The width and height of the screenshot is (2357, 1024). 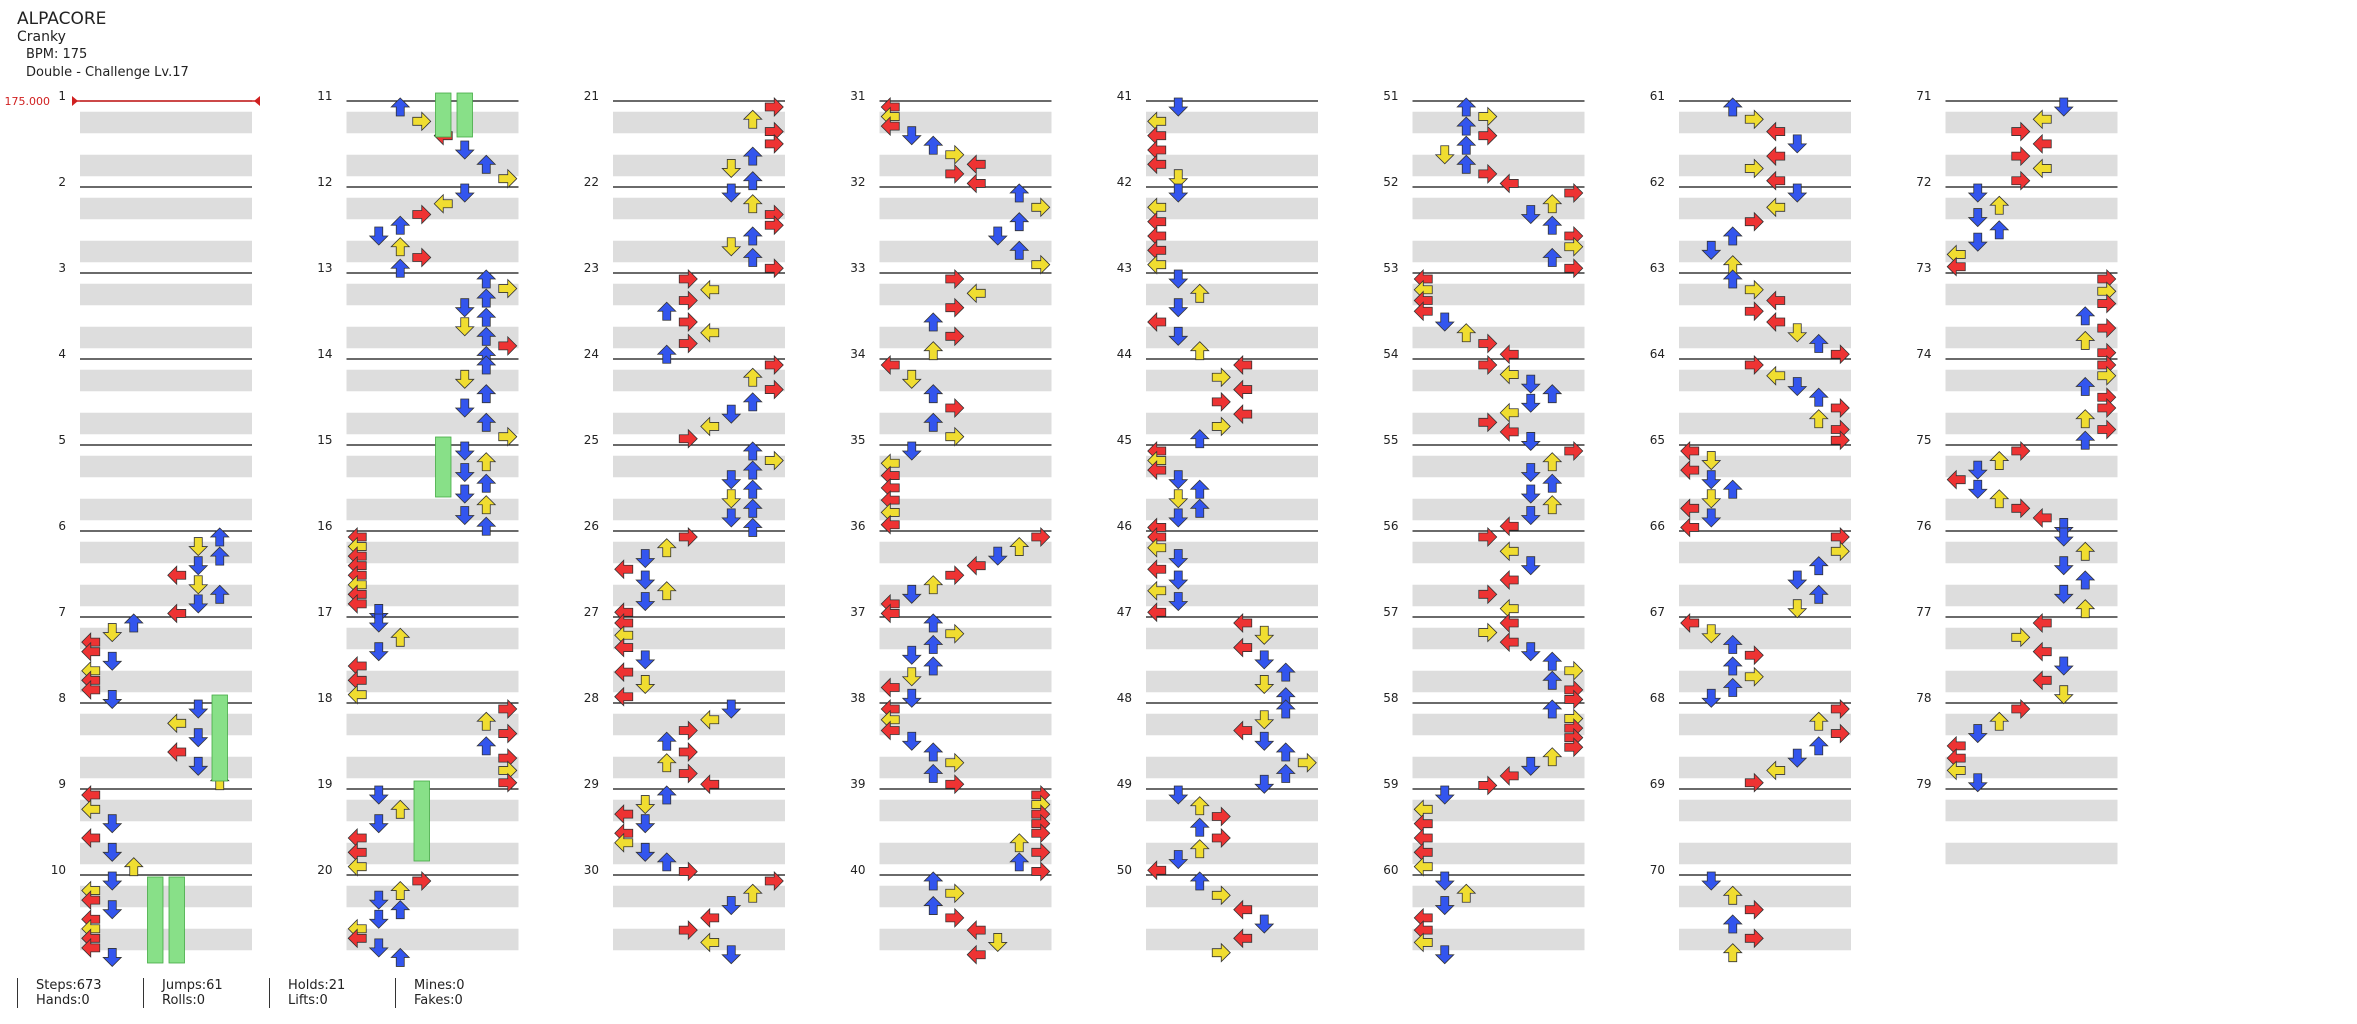 What do you see at coordinates (1124, 182) in the screenshot?
I see `measure-number: 42` at bounding box center [1124, 182].